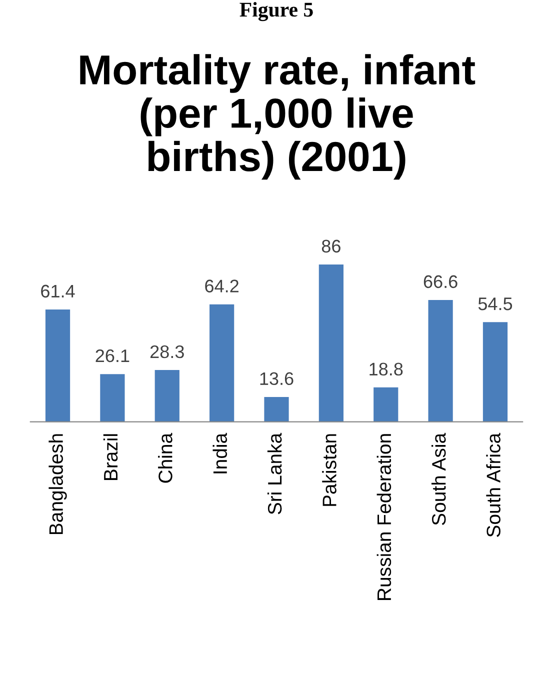  What do you see at coordinates (221, 286) in the screenshot?
I see `data-label: 64.2` at bounding box center [221, 286].